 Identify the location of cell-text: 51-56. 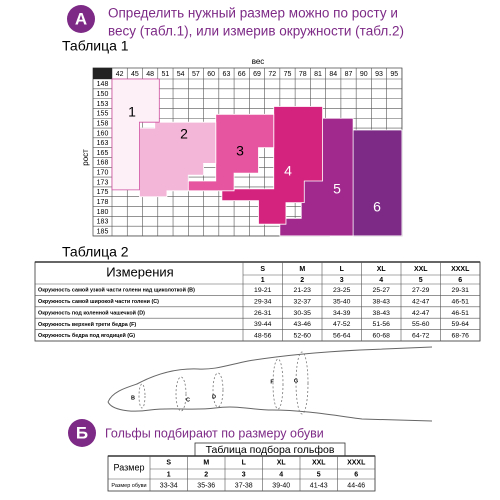
(382, 324).